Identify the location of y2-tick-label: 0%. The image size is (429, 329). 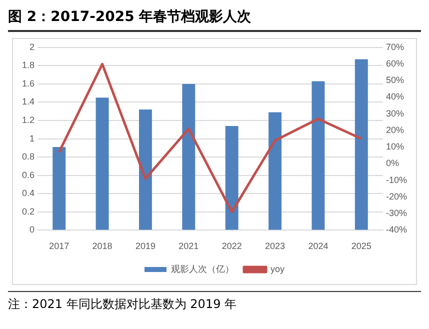
(393, 163).